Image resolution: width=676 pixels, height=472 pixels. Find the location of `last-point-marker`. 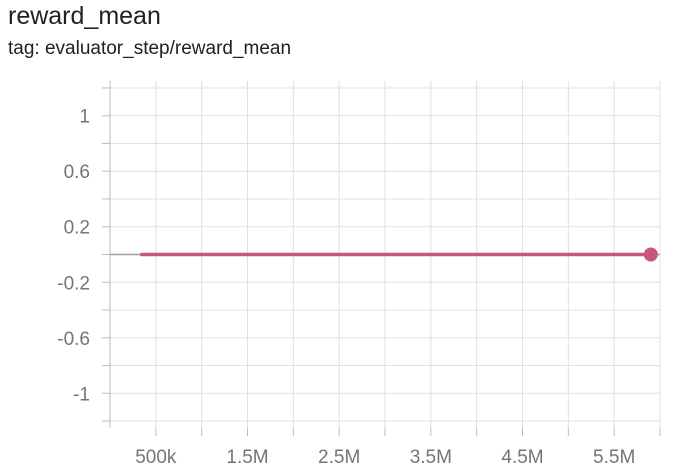

last-point-marker is located at coordinates (650, 254).